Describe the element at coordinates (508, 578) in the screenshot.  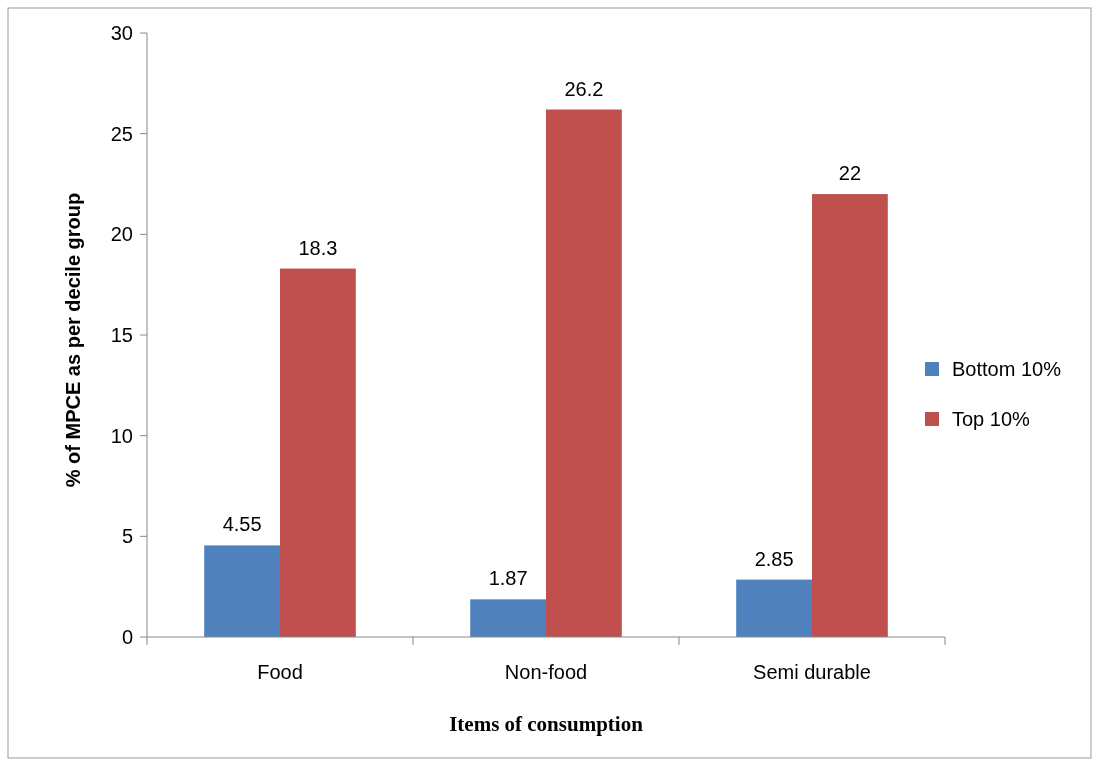
I see `data-label: 1.87` at that location.